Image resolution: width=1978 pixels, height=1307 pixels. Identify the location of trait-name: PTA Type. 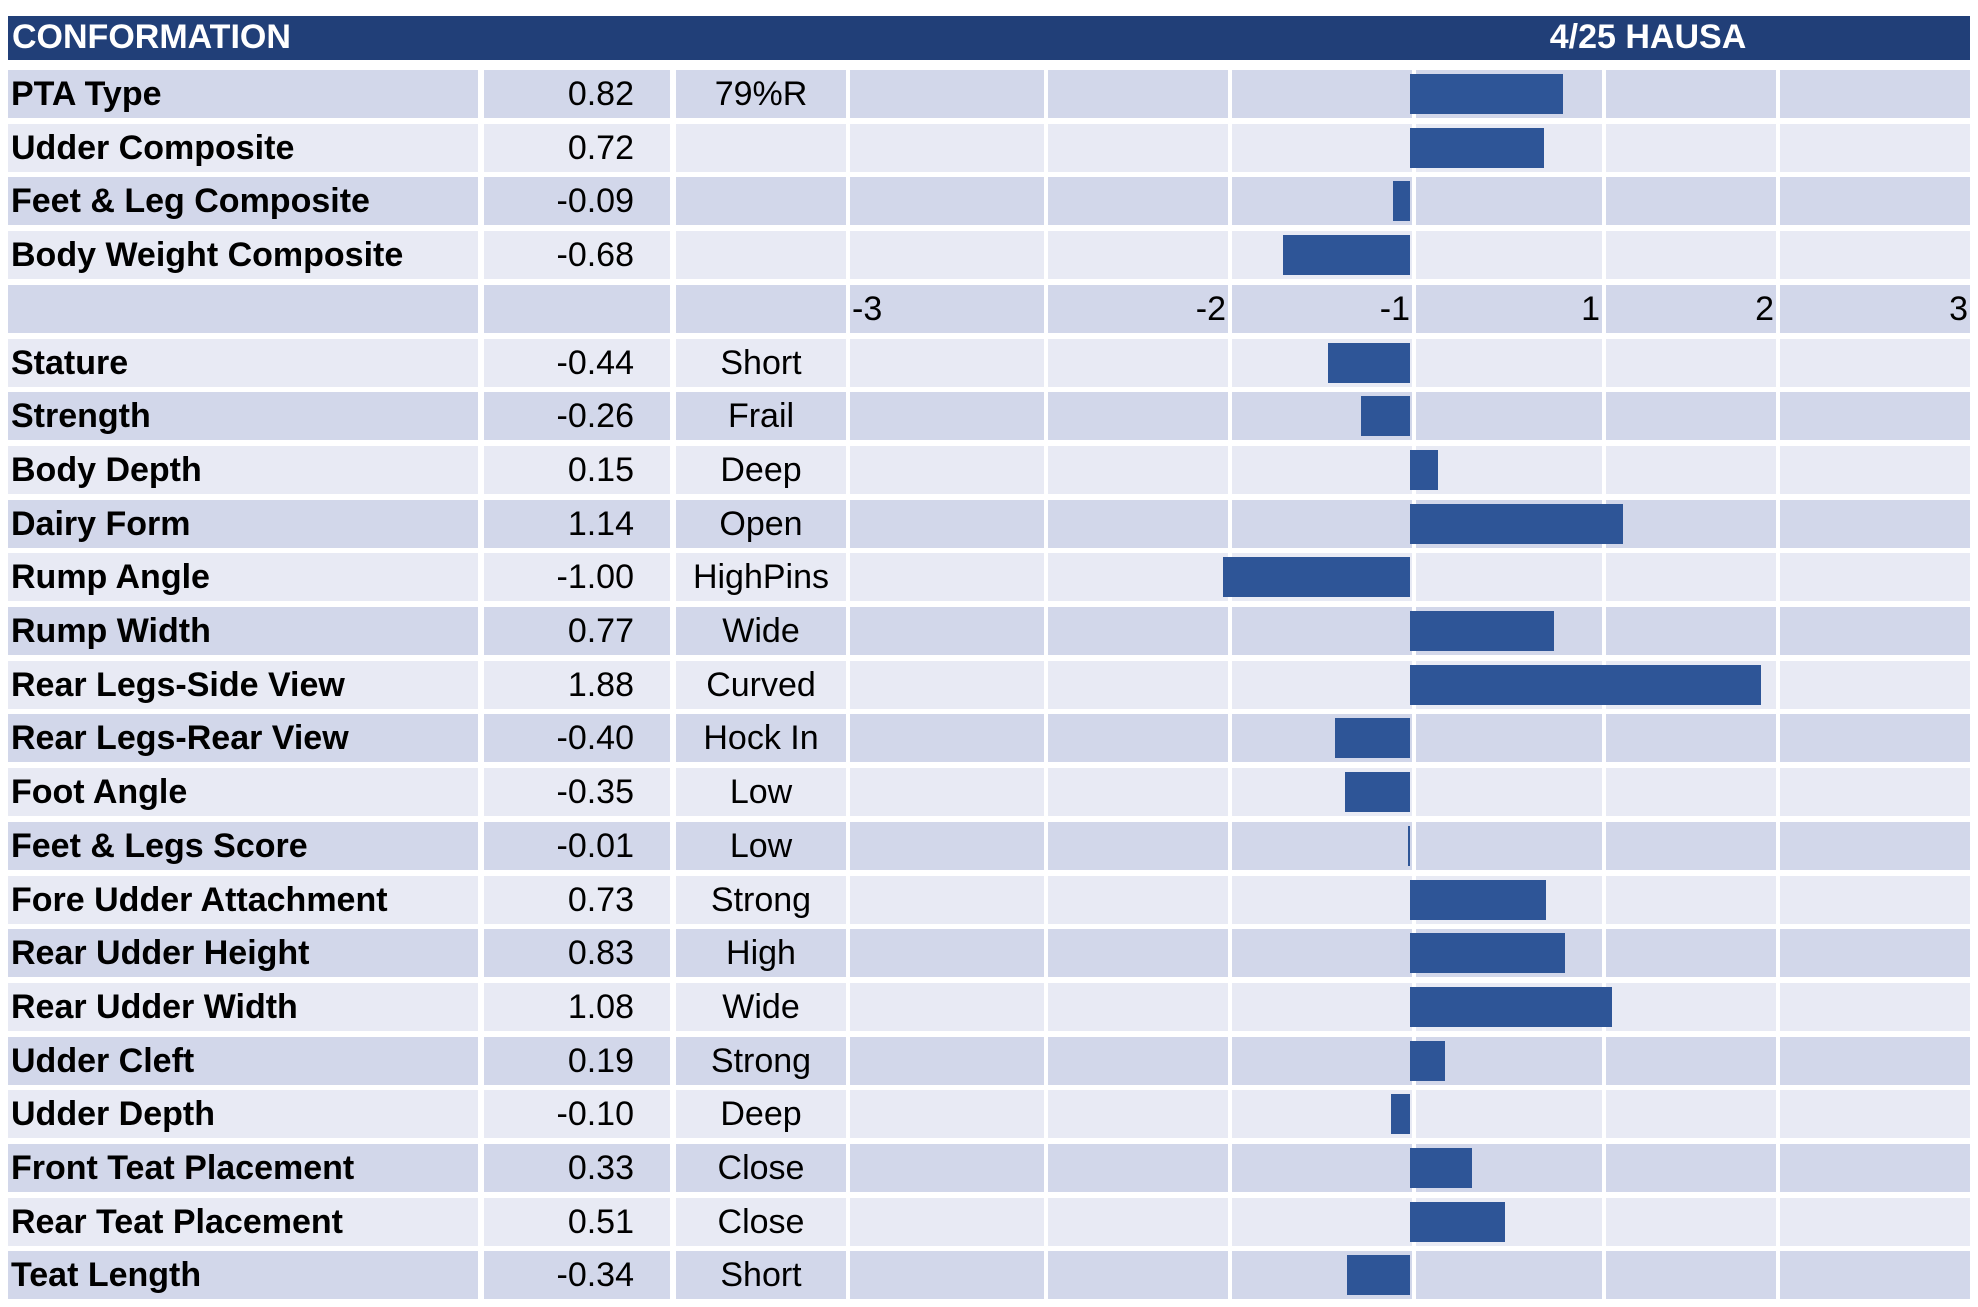
(243, 94).